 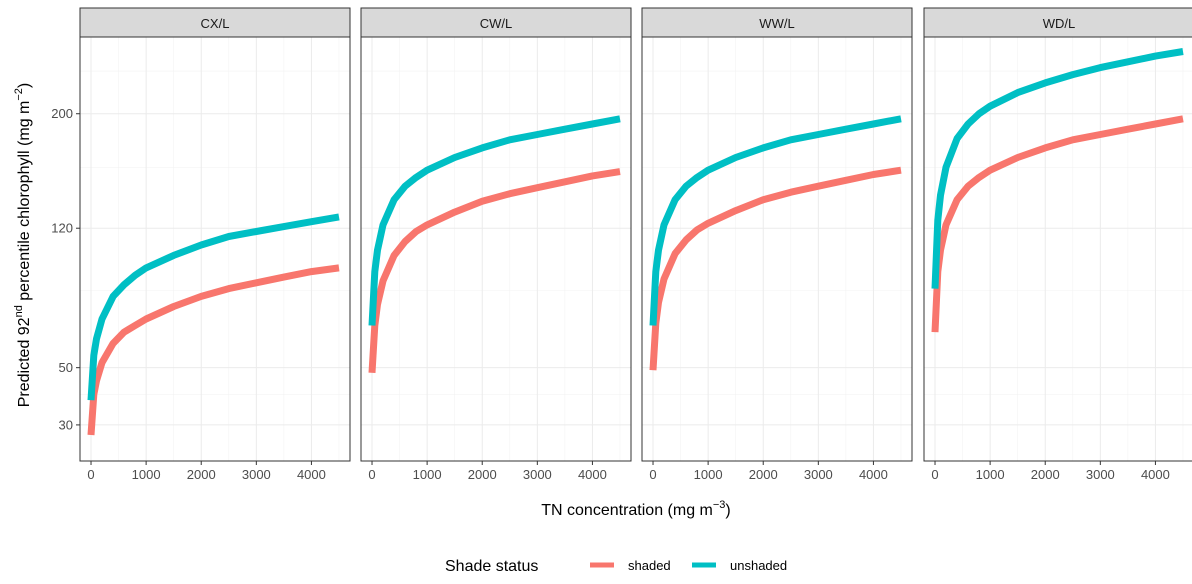 I want to click on legend-title: Shade status, so click(x=491, y=566).